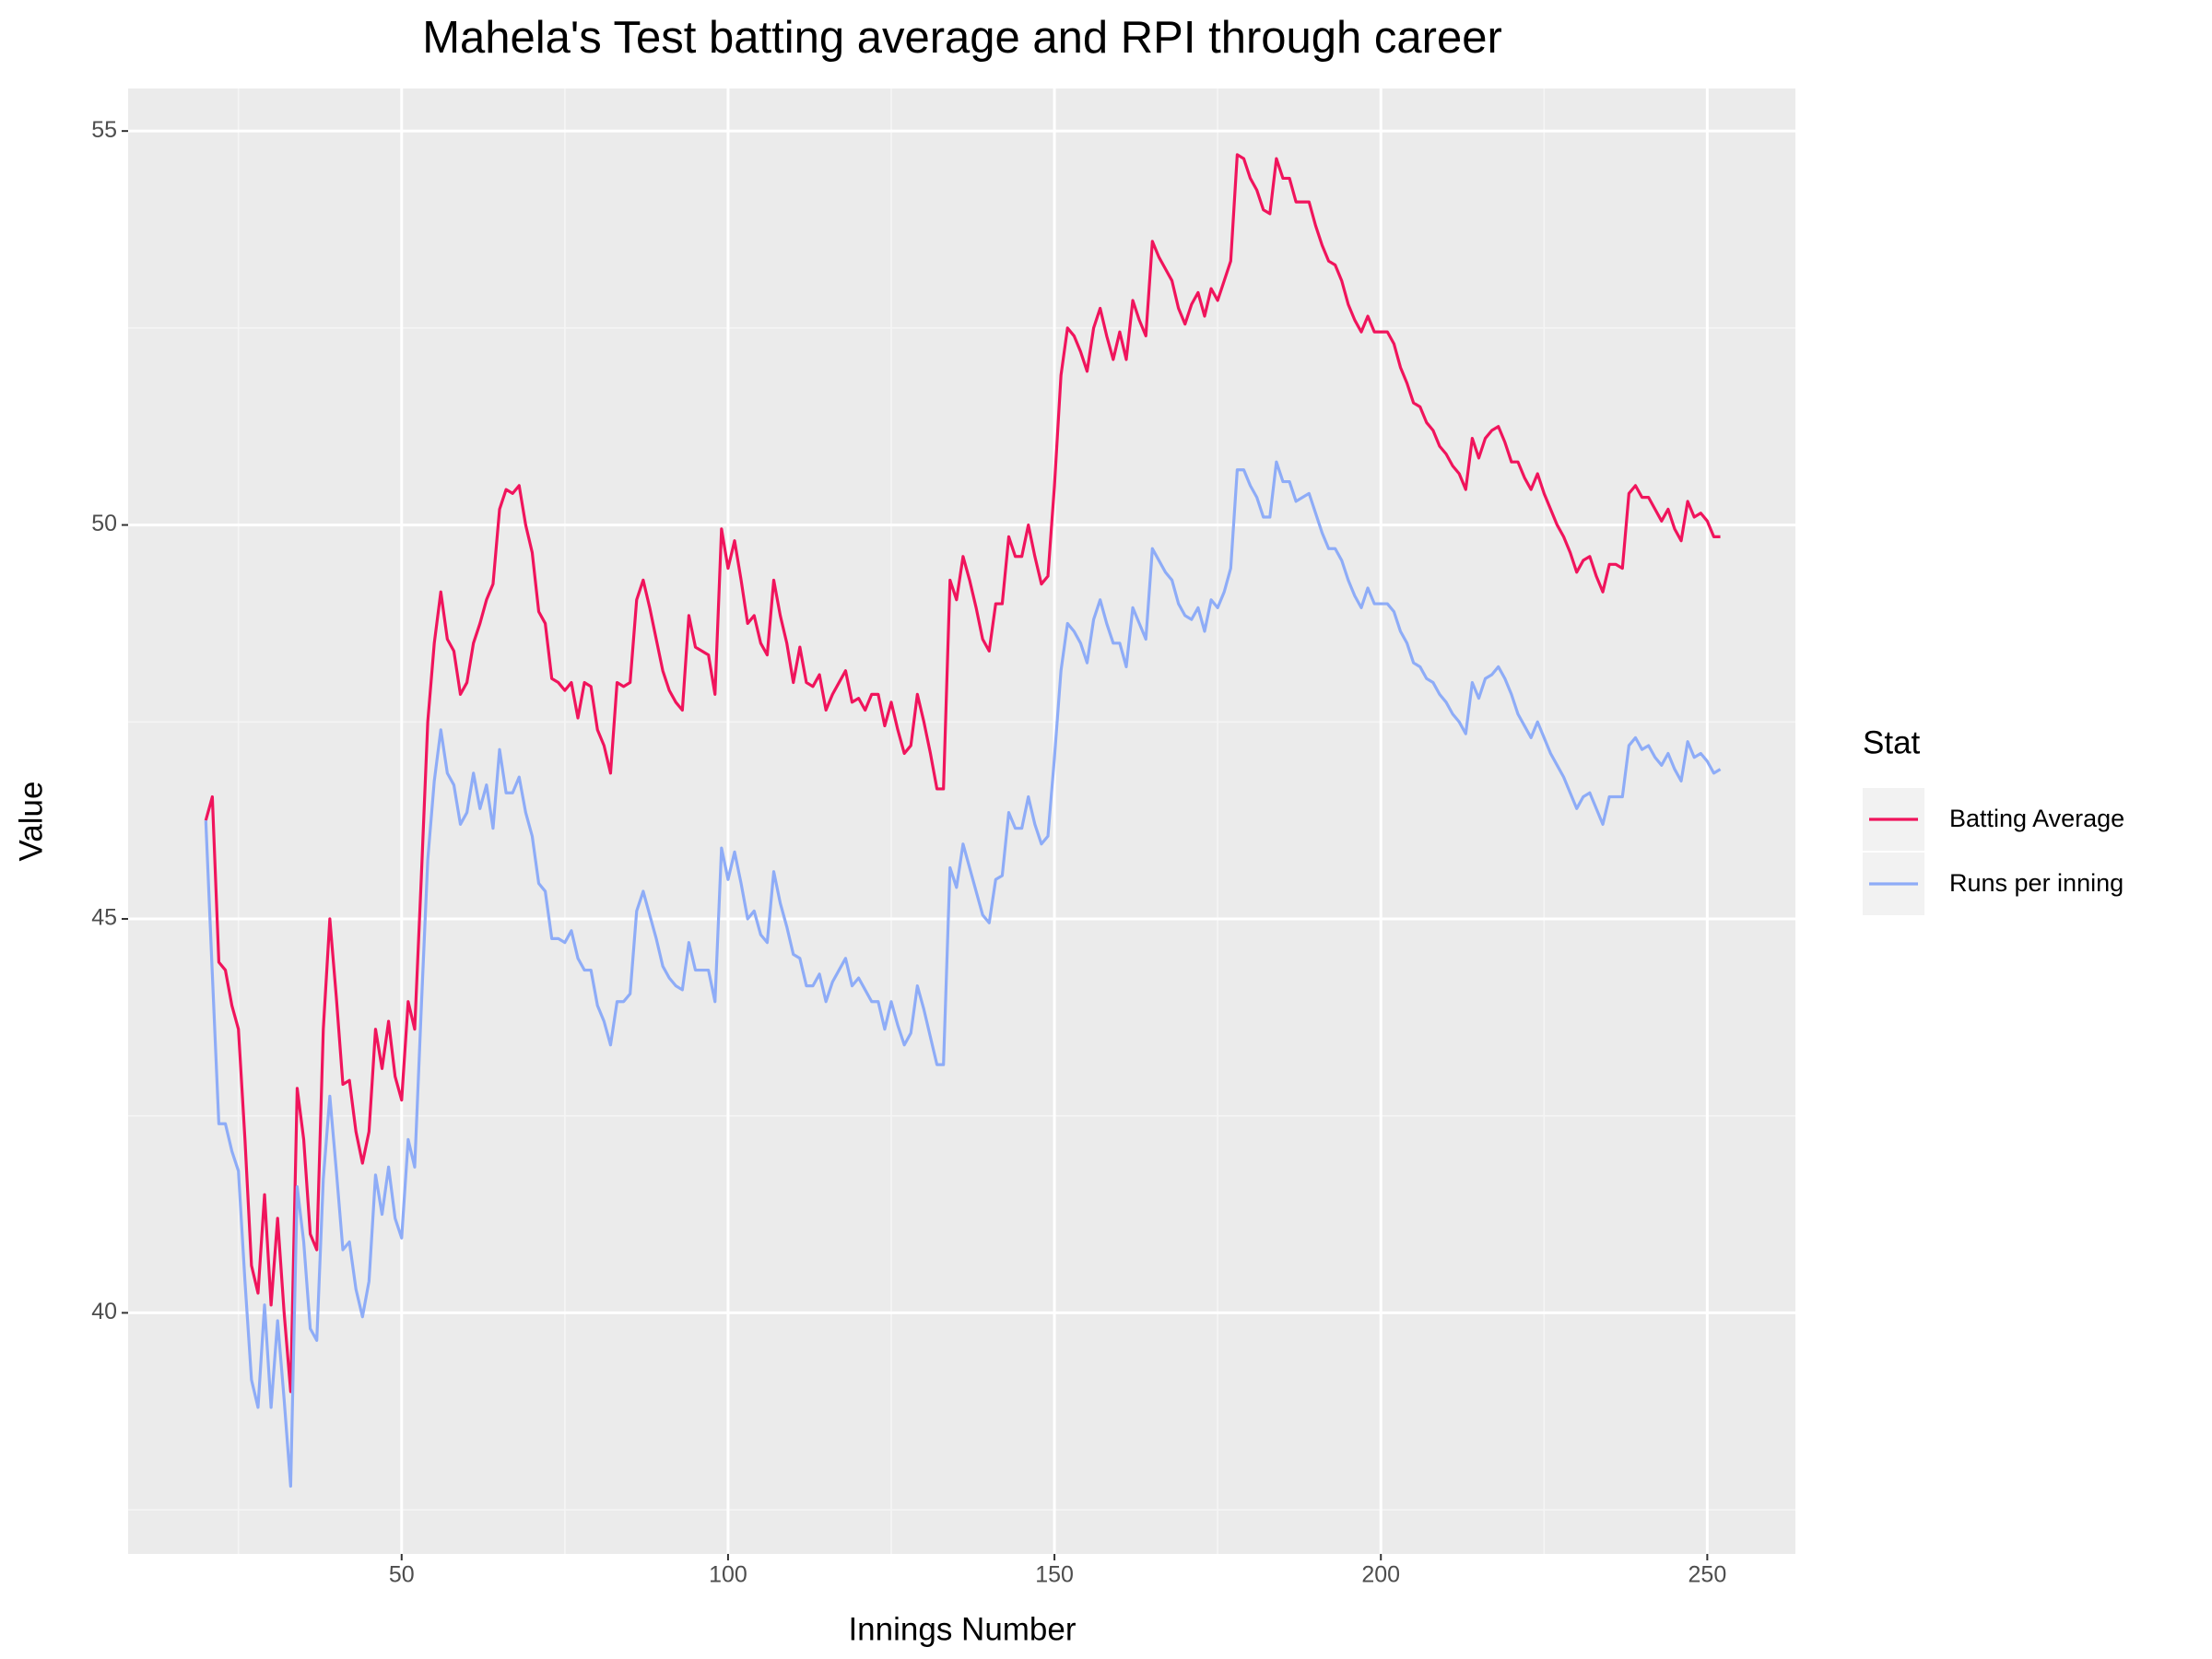 This screenshot has height=1659, width=2212. Describe the element at coordinates (2036, 818) in the screenshot. I see `legend-label: Batting Average` at that location.